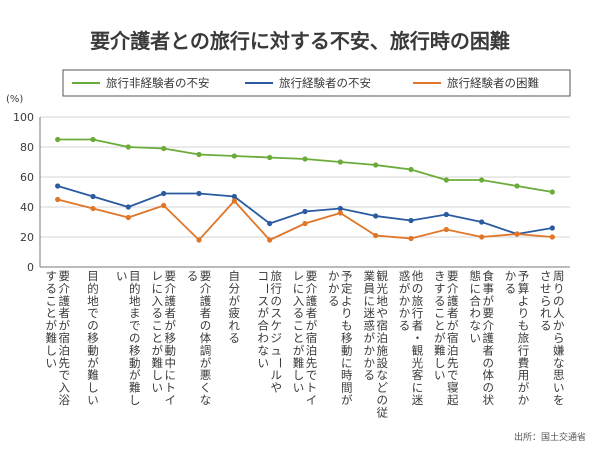 This screenshot has width=600, height=450. What do you see at coordinates (263, 326) in the screenshot?
I see `label-char: 合` at bounding box center [263, 326].